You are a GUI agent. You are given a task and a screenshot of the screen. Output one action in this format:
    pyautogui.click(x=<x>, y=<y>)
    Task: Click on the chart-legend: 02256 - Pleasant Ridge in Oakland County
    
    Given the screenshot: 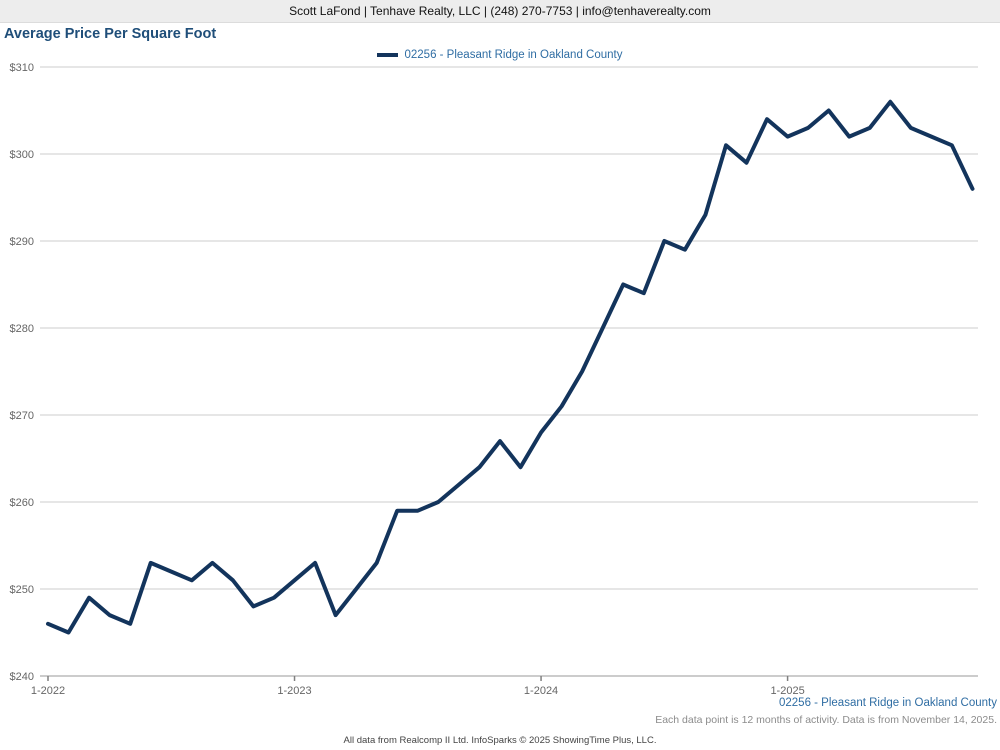 What is the action you would take?
    pyautogui.click(x=500, y=55)
    